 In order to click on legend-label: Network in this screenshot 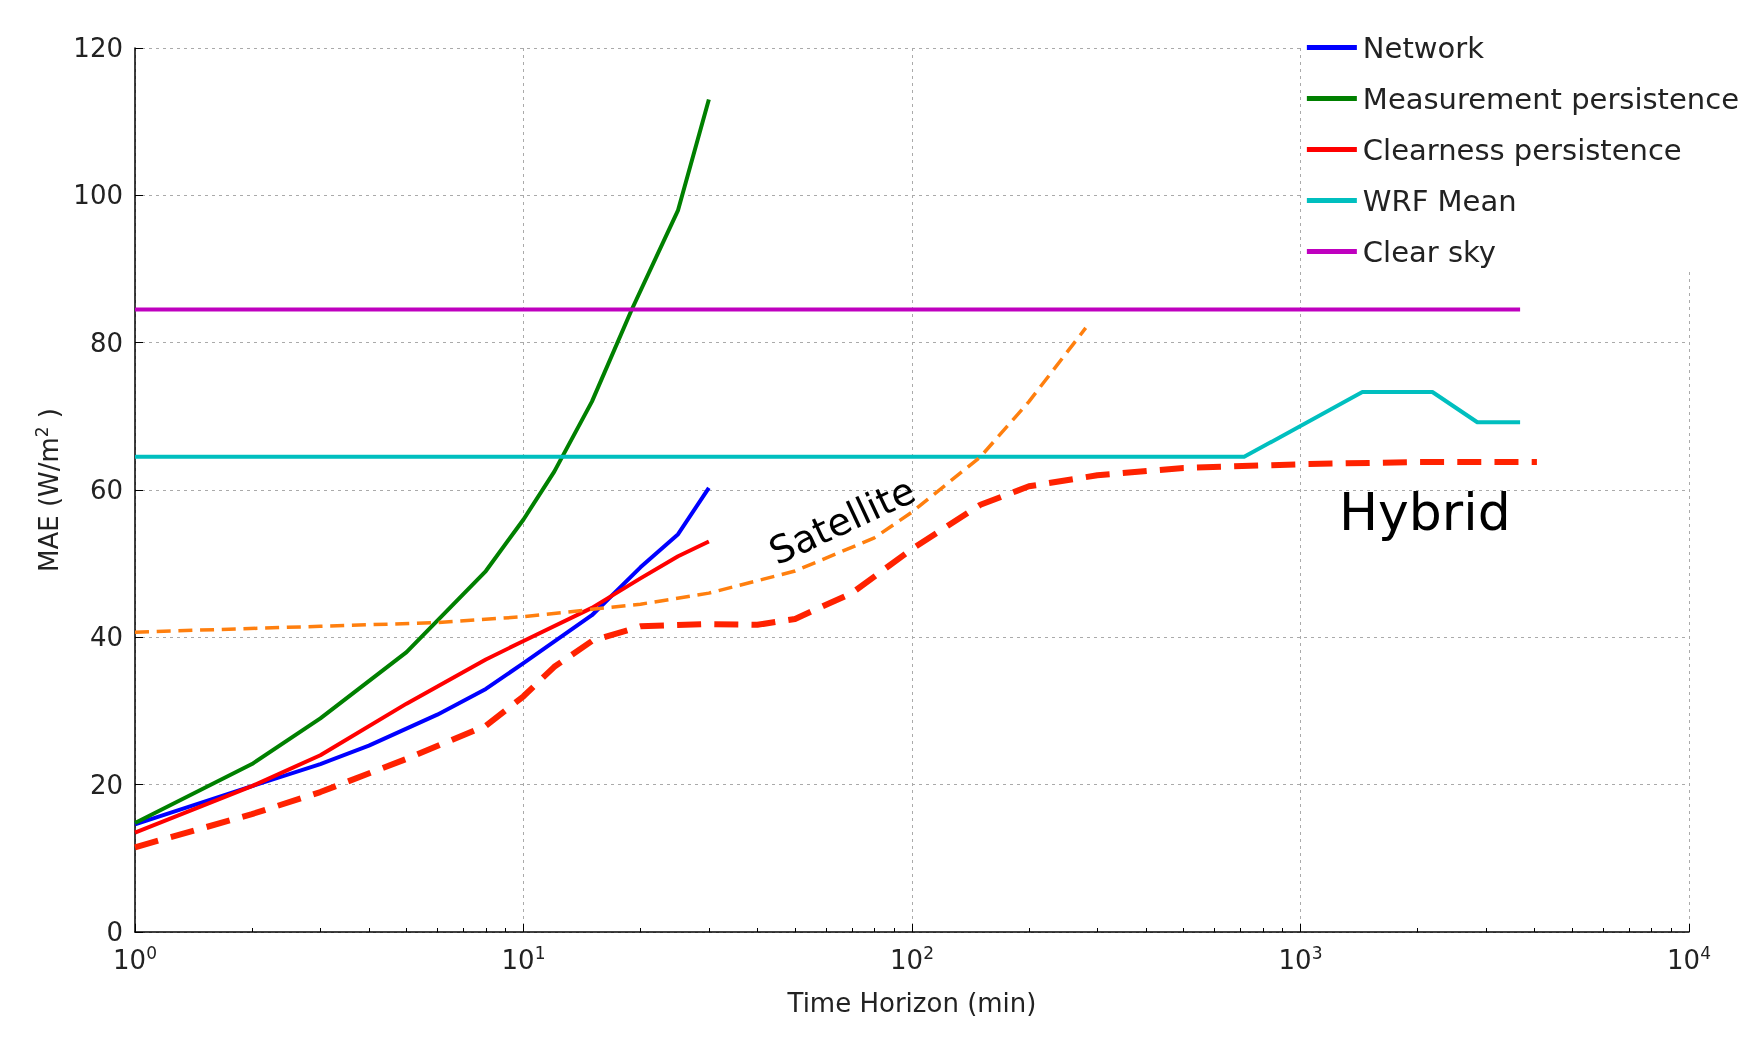, I will do `click(1423, 47)`.